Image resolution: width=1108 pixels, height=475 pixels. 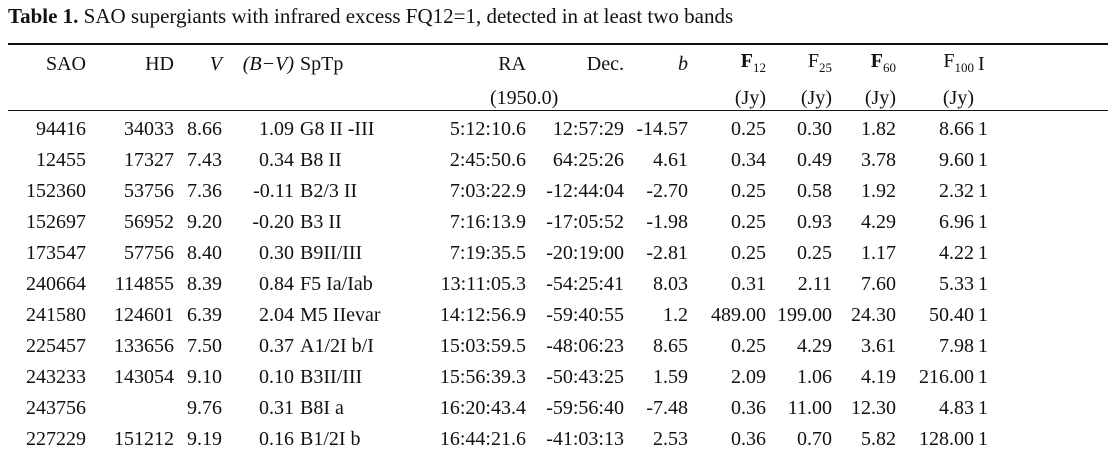 I want to click on cell-f60: 4.19, so click(x=878, y=377).